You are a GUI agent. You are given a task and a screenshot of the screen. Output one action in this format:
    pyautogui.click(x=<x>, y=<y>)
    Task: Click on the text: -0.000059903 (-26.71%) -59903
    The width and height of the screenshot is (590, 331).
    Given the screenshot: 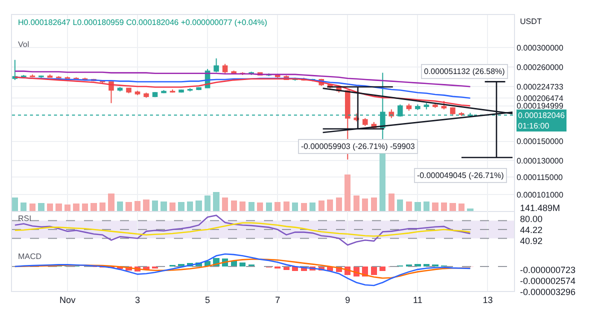 What is the action you would take?
    pyautogui.click(x=358, y=146)
    